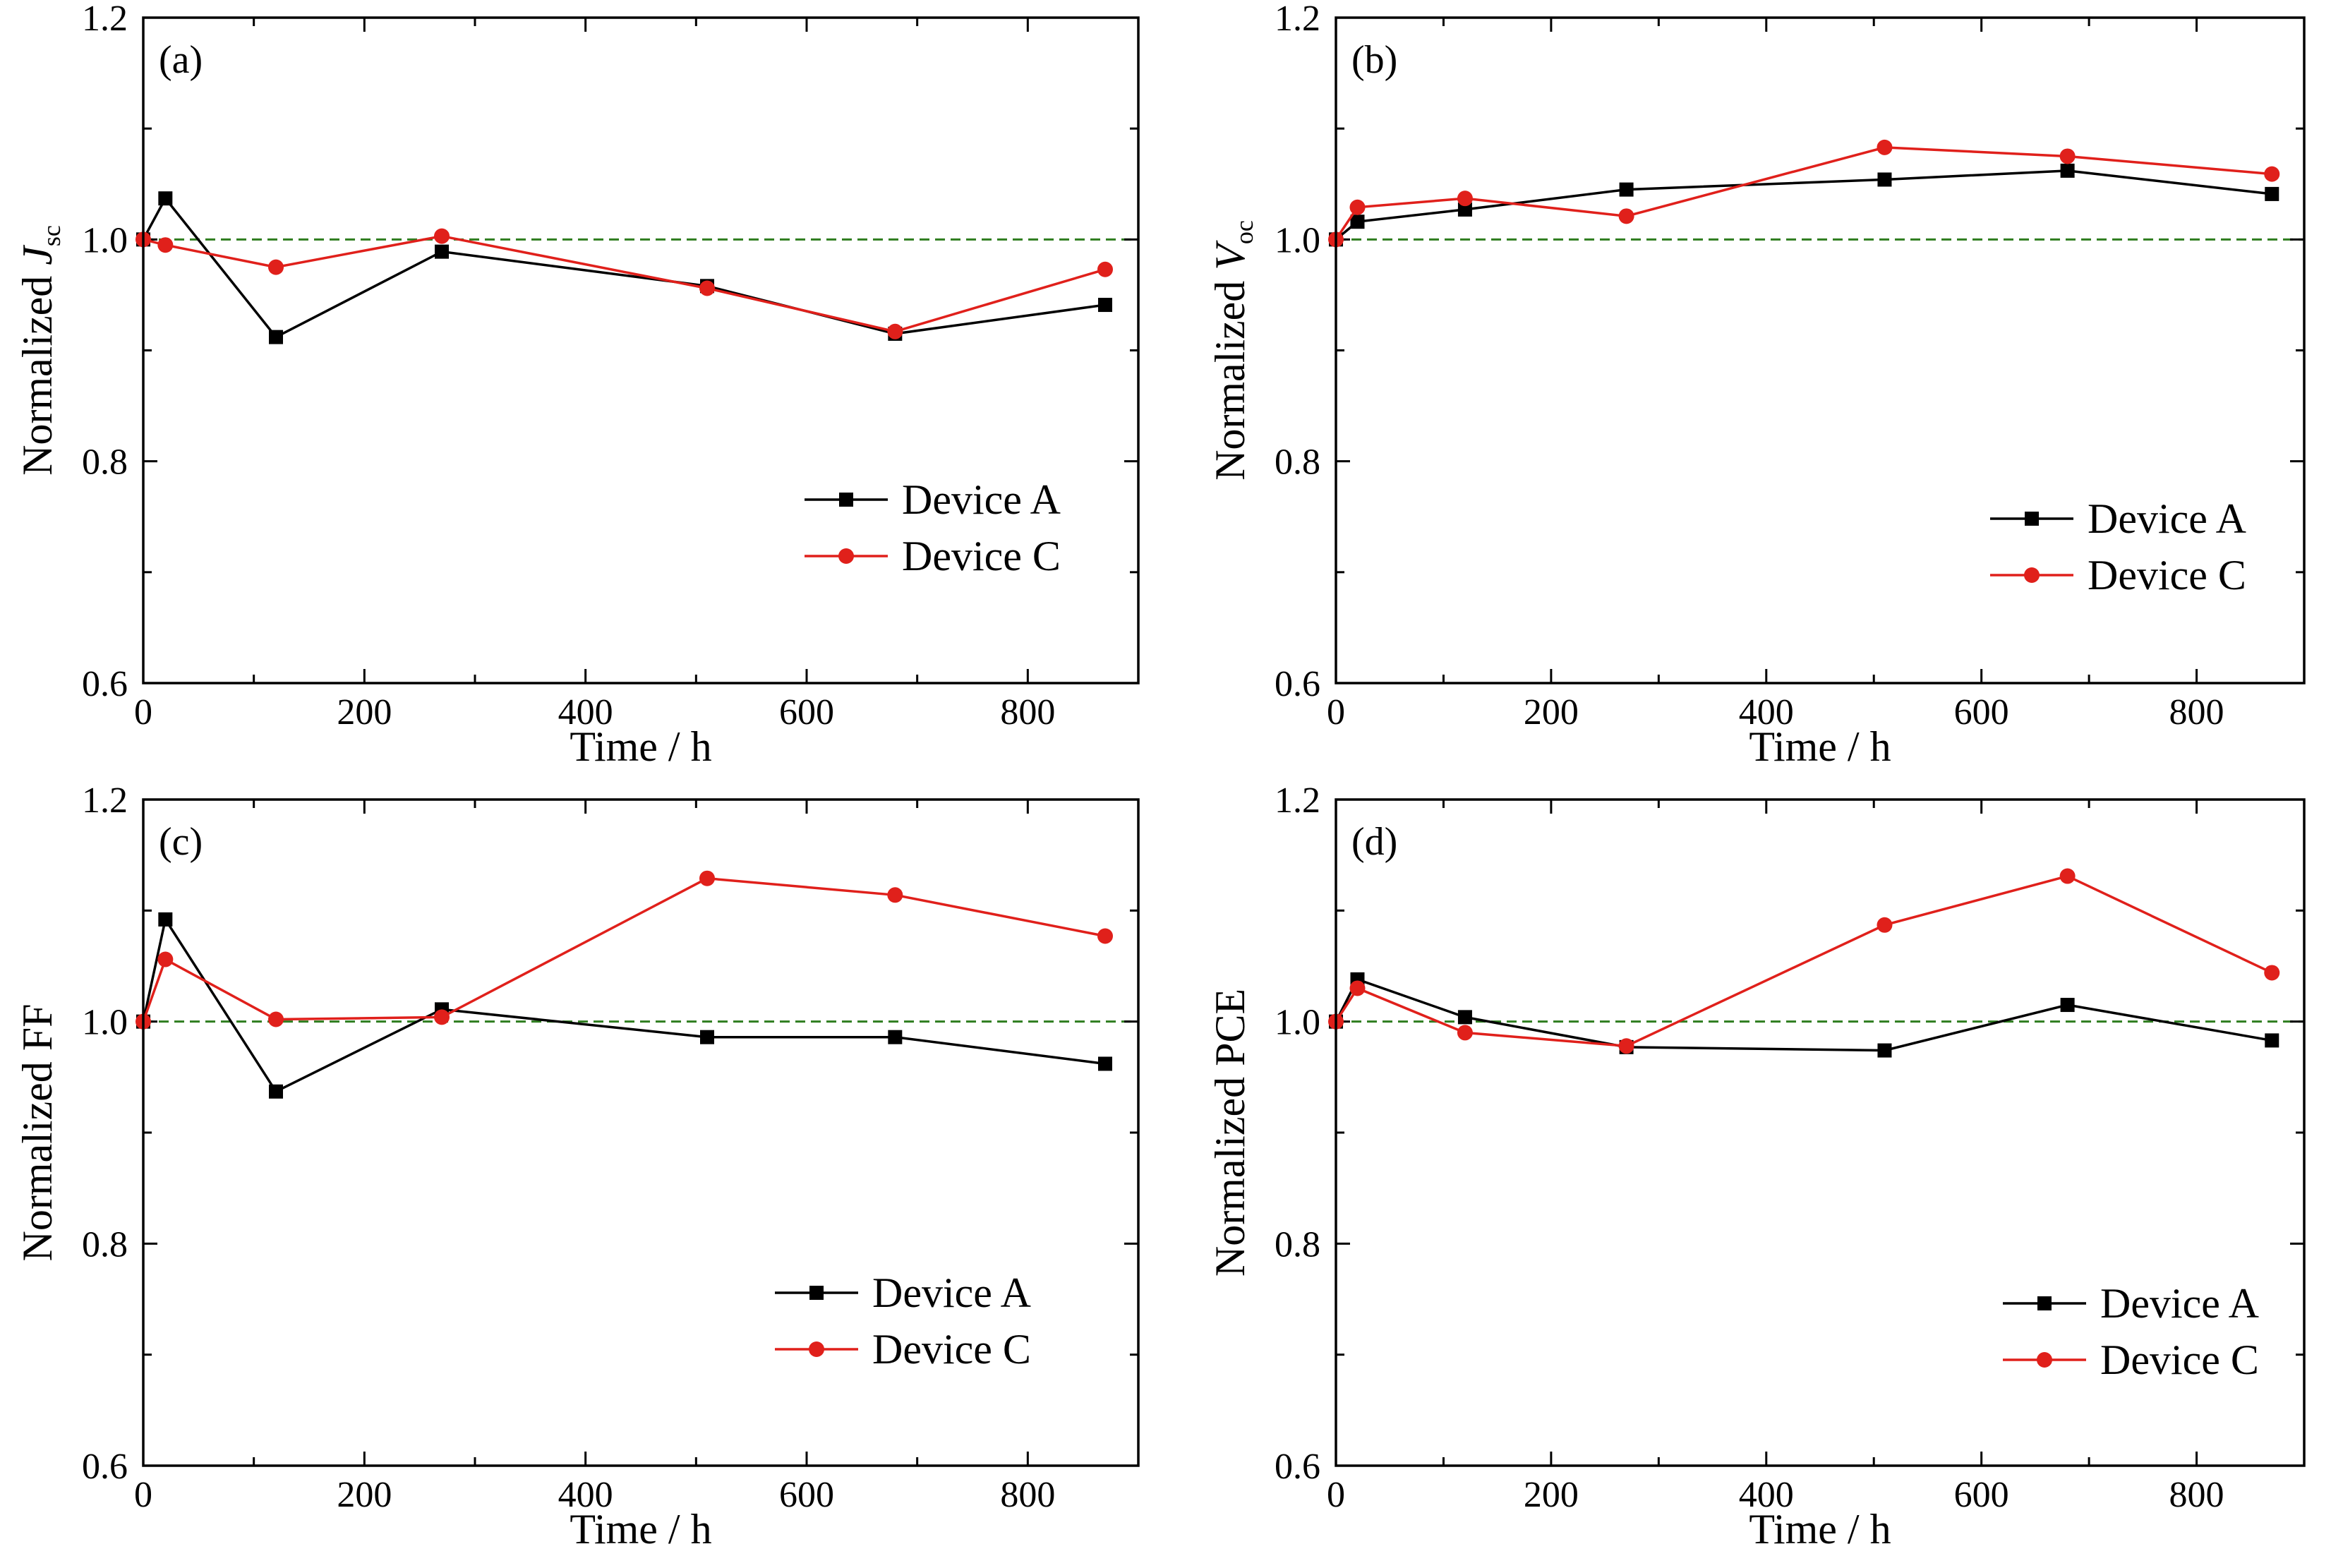 Image resolution: width=2331 pixels, height=1568 pixels. I want to click on y-axis-title-main: Normalized FF, so click(37, 1133).